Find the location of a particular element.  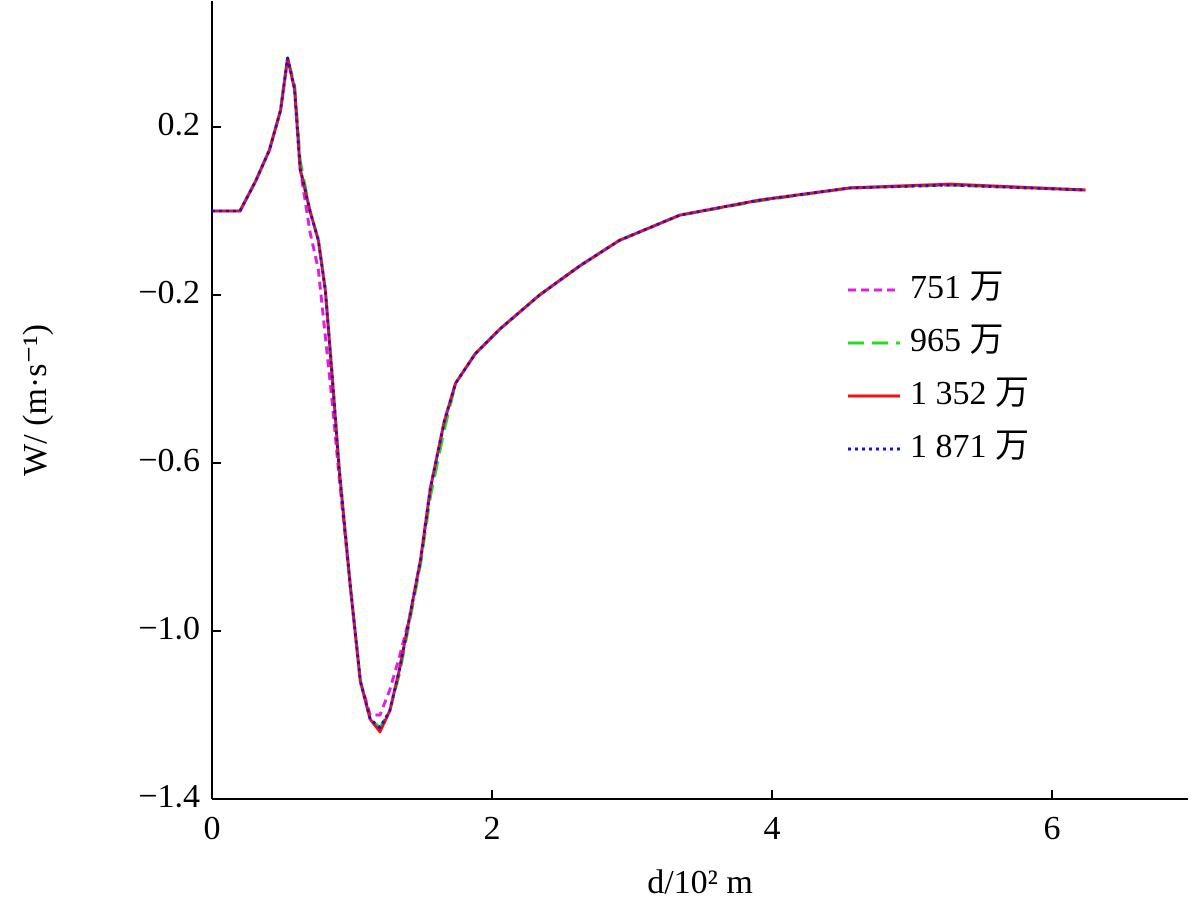

legend-label: 965 万 is located at coordinates (957, 340).